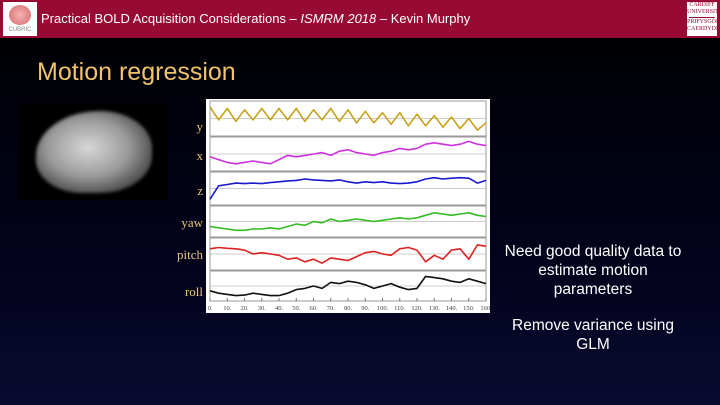 The image size is (720, 405). What do you see at coordinates (383, 308) in the screenshot?
I see `x-tick-label: 100.` at bounding box center [383, 308].